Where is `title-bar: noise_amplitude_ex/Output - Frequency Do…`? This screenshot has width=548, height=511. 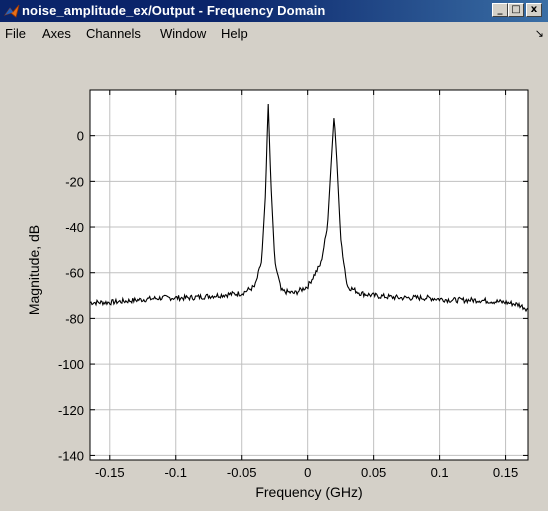 title-bar: noise_amplitude_ex/Output - Frequency Do… is located at coordinates (274, 11).